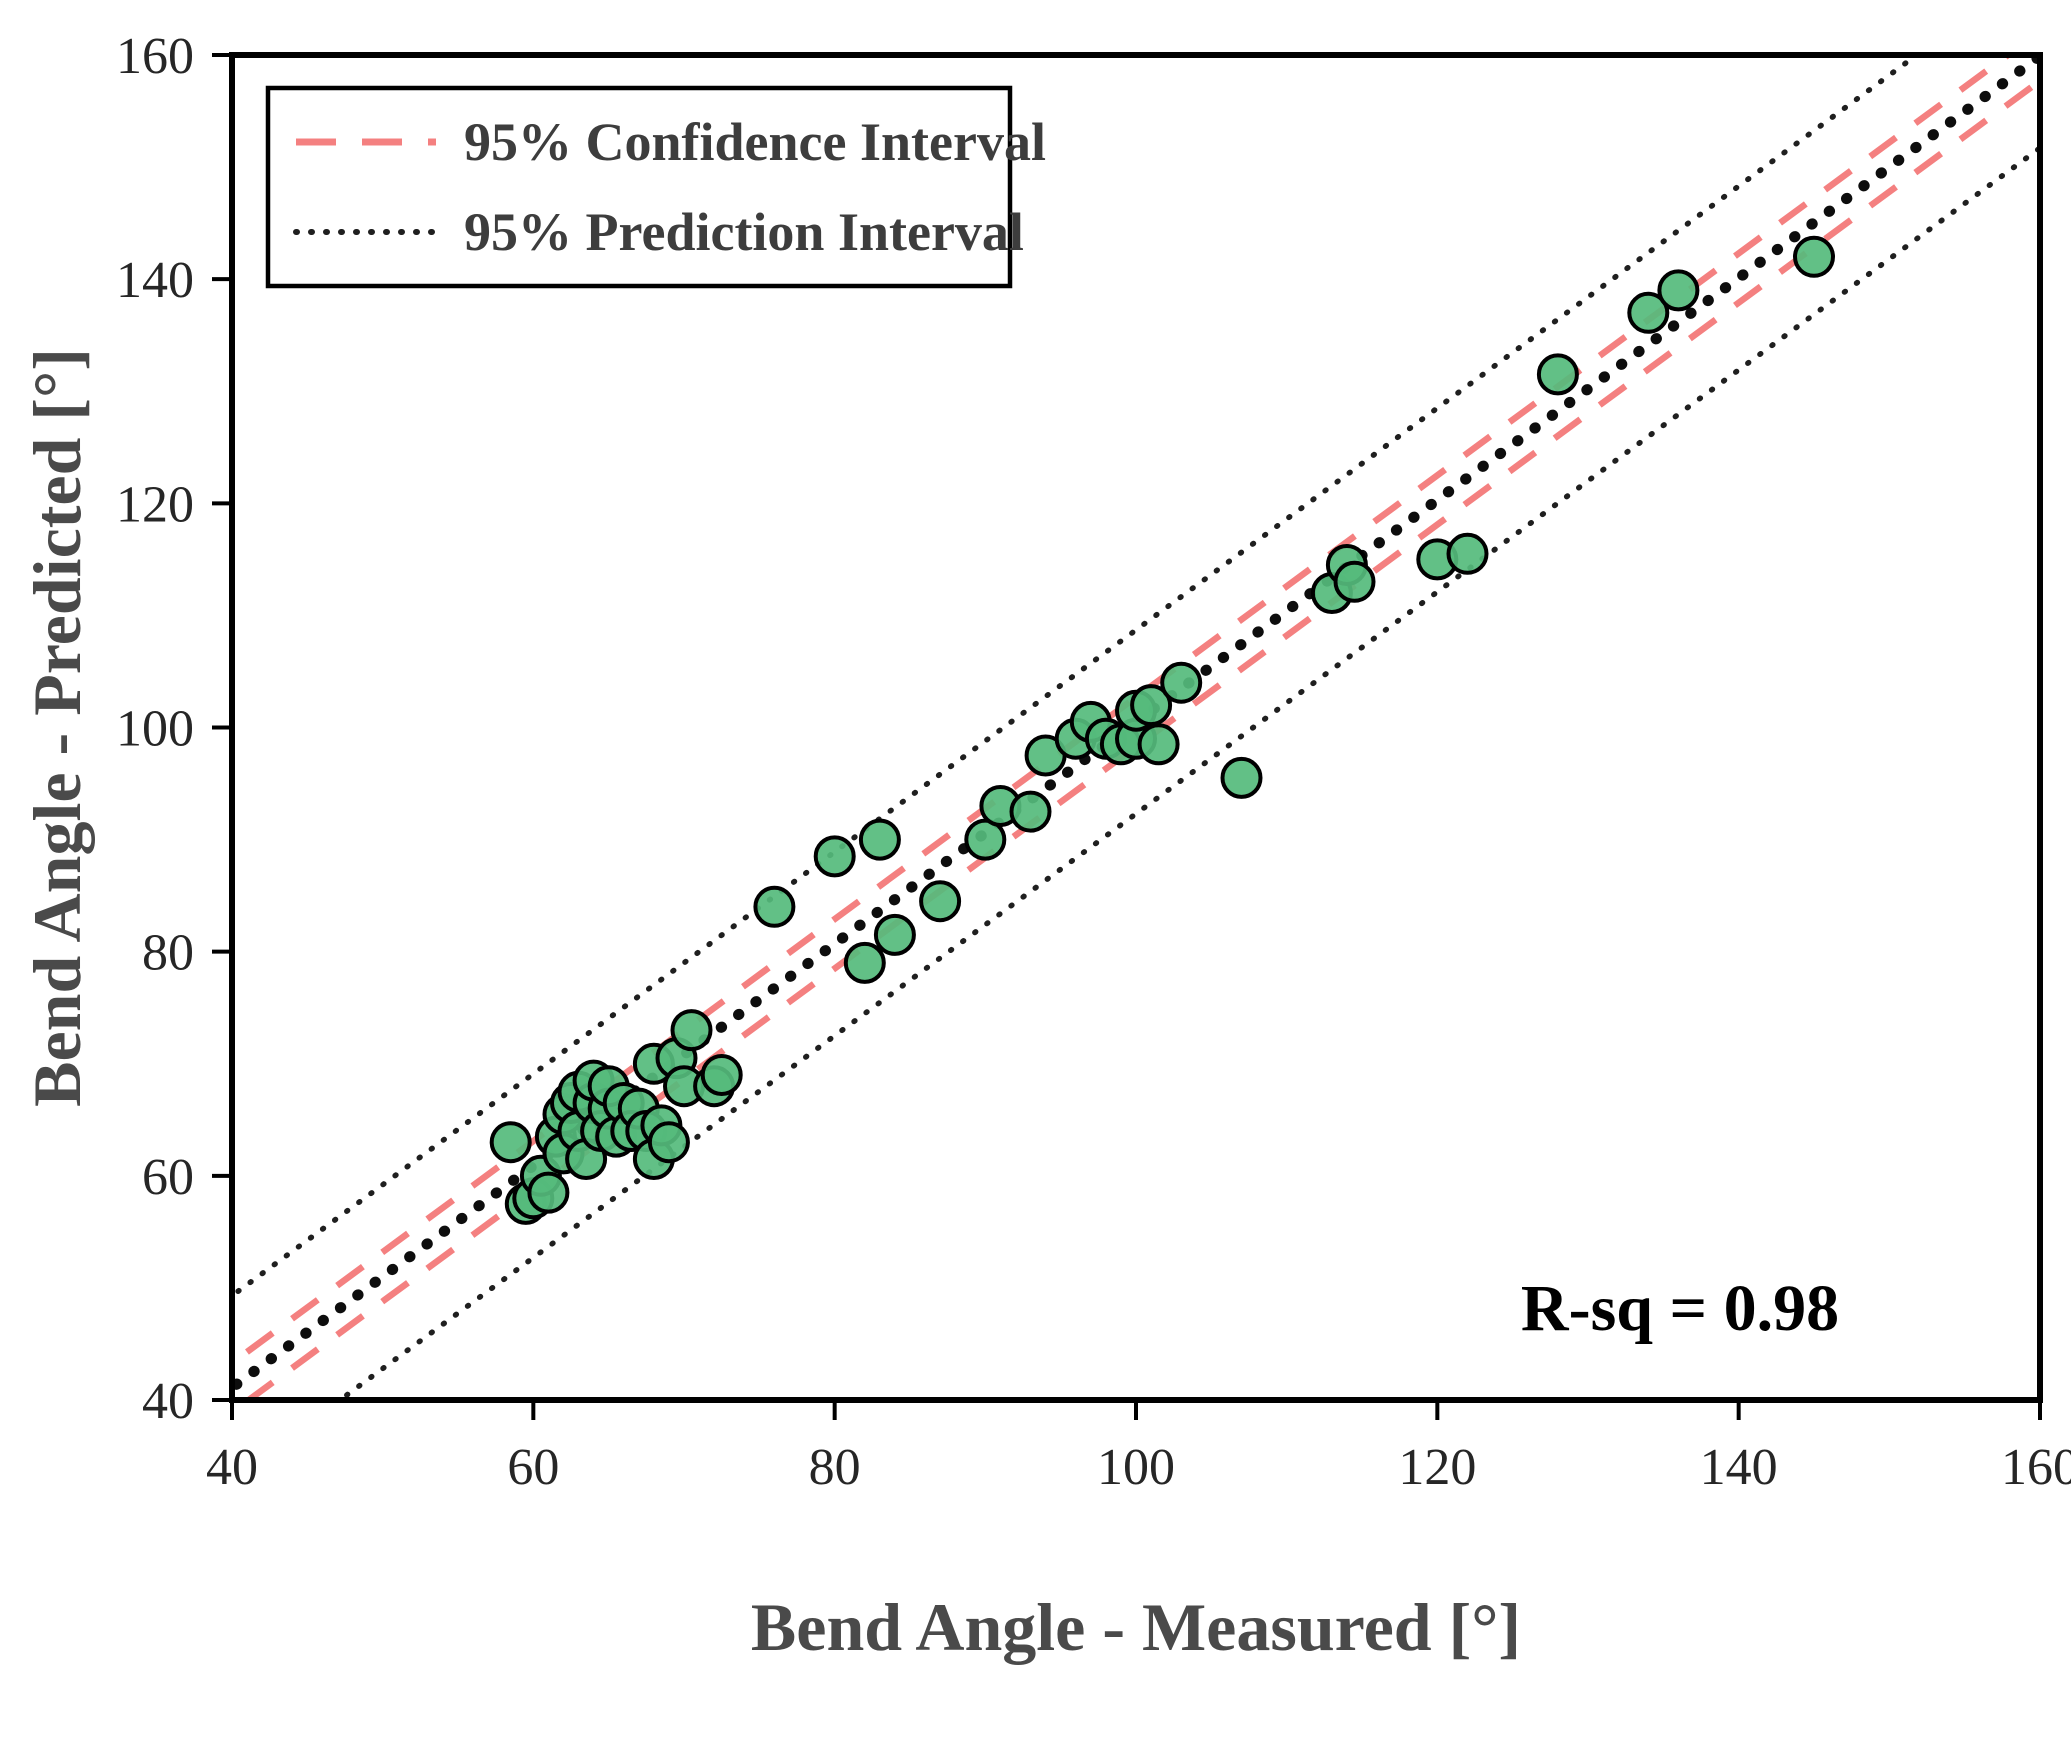 The height and width of the screenshot is (1751, 2071). Describe the element at coordinates (155, 280) in the screenshot. I see `y-tick-label: 140` at that location.